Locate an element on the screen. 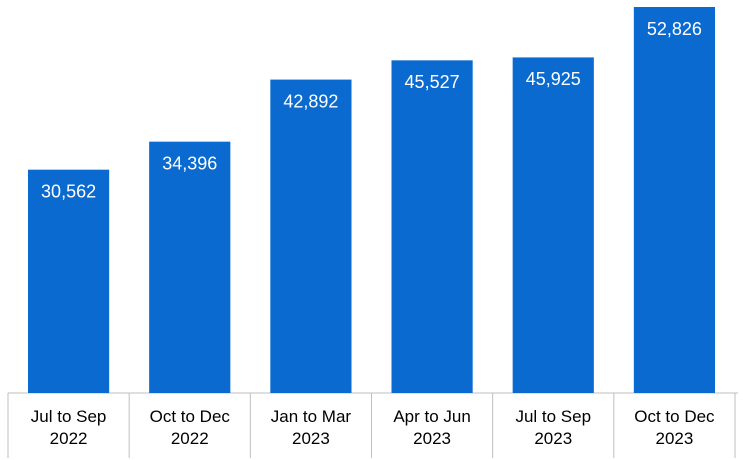  x-tick-label: Oct to Dec 2023 is located at coordinates (674, 427).